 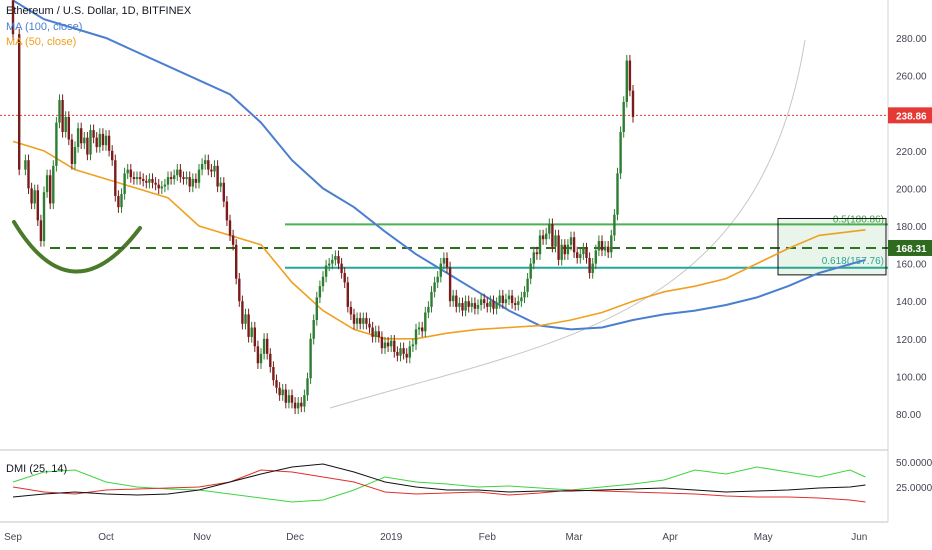 What do you see at coordinates (911, 265) in the screenshot?
I see `y-tick-label: 160.00` at bounding box center [911, 265].